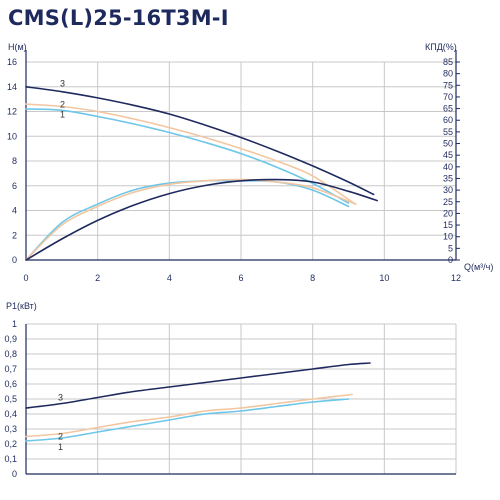 This screenshot has height=500, width=500. I want to click on x-tick-label: 6, so click(240, 278).